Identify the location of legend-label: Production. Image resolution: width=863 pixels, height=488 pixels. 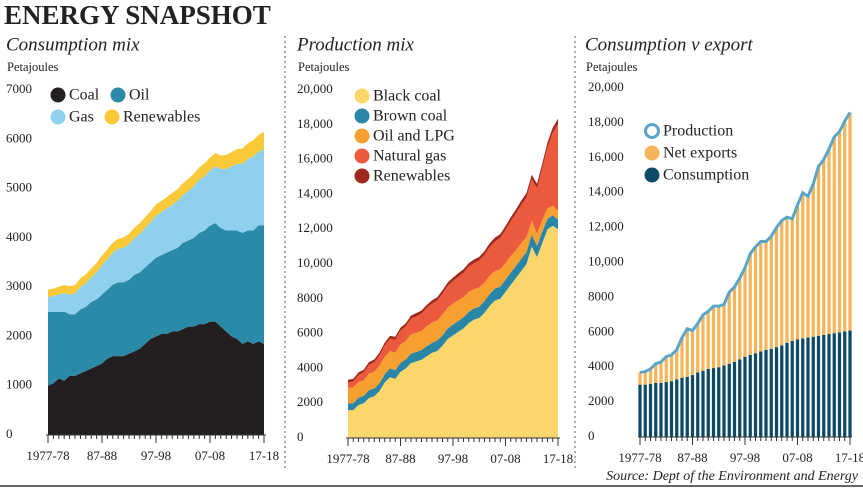
(698, 131).